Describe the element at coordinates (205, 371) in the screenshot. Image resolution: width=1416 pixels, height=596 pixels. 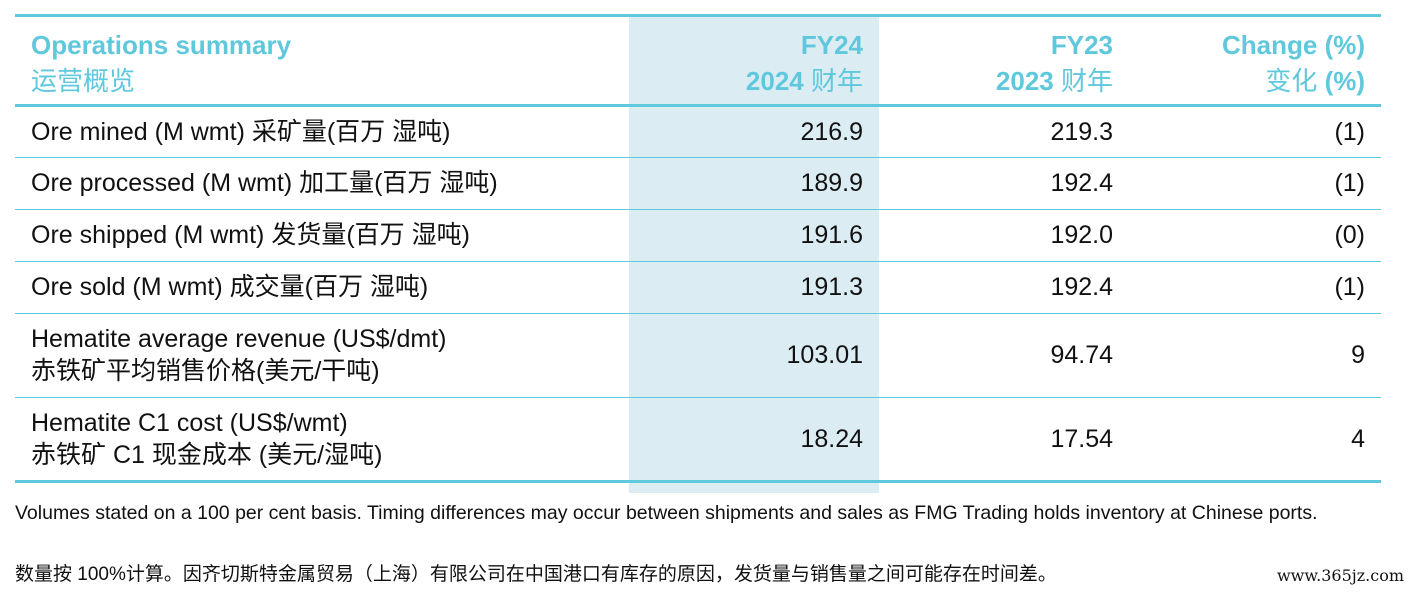
I see `row-label-cn: 赤铁矿平均销售价格(美元/干吨)` at that location.